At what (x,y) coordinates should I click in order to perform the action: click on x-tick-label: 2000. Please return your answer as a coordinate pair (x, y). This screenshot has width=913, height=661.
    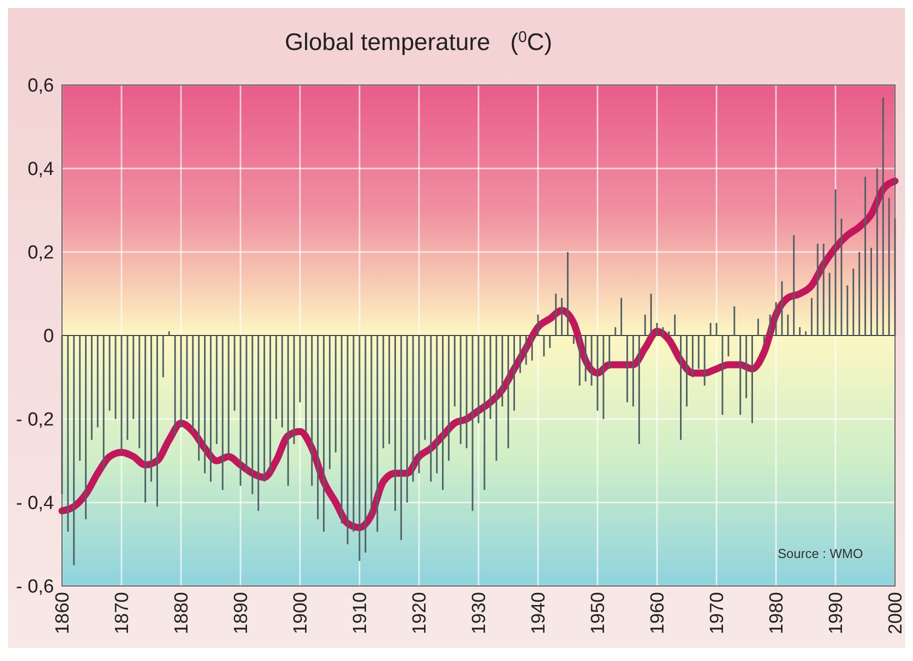
    Looking at the image, I should click on (896, 613).